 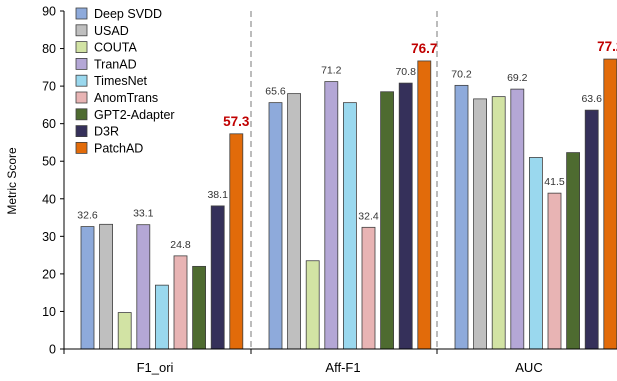 What do you see at coordinates (368, 216) in the screenshot?
I see `data-label: 32.4` at bounding box center [368, 216].